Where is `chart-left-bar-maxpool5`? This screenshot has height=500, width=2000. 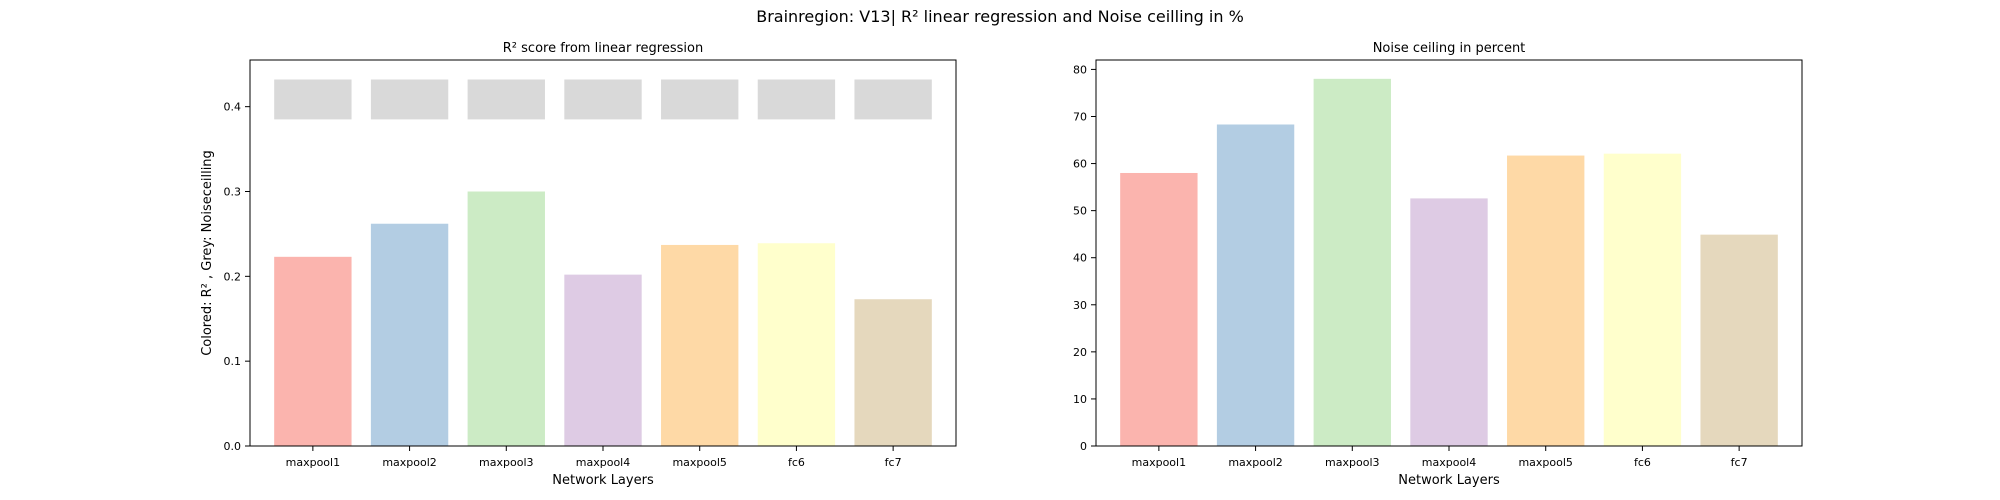 chart-left-bar-maxpool5 is located at coordinates (700, 345).